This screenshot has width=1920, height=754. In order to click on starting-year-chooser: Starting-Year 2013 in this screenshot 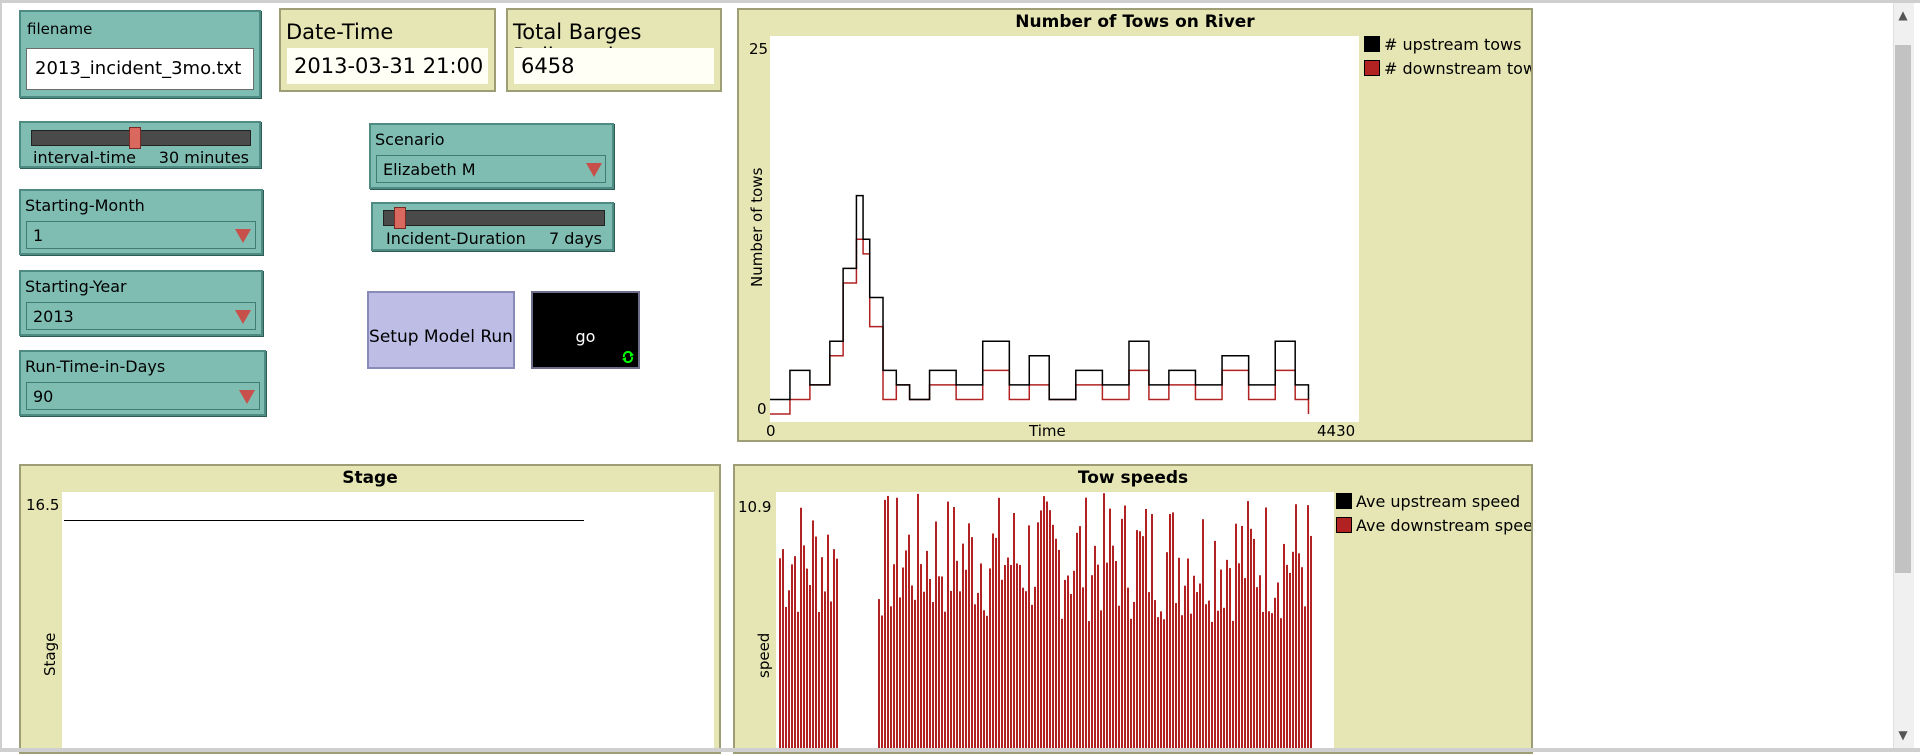, I will do `click(141, 303)`.